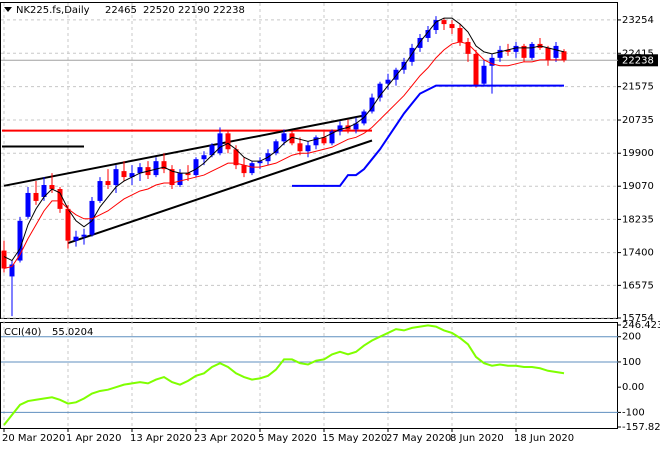 The width and height of the screenshot is (660, 450). What do you see at coordinates (633, 387) in the screenshot?
I see `y-tick-label: 0.00` at bounding box center [633, 387].